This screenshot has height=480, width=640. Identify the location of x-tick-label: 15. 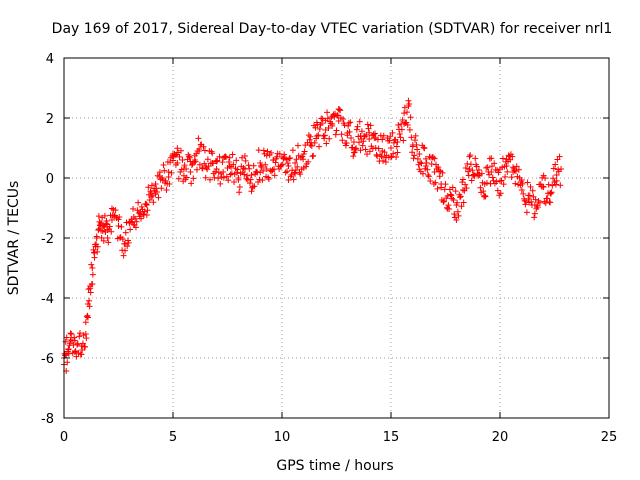
(391, 437).